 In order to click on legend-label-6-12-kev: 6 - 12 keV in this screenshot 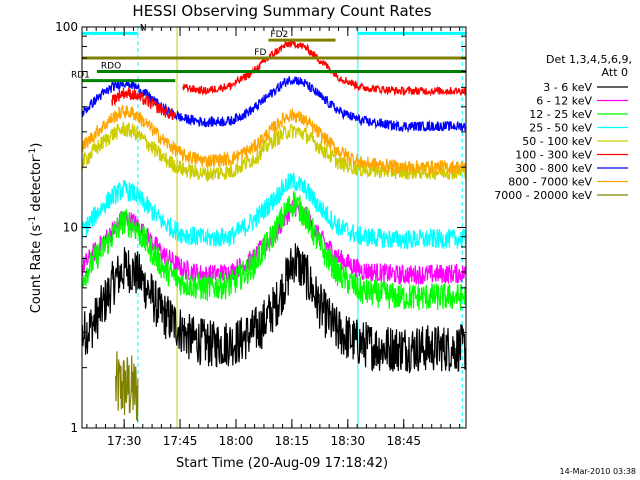, I will do `click(564, 101)`.